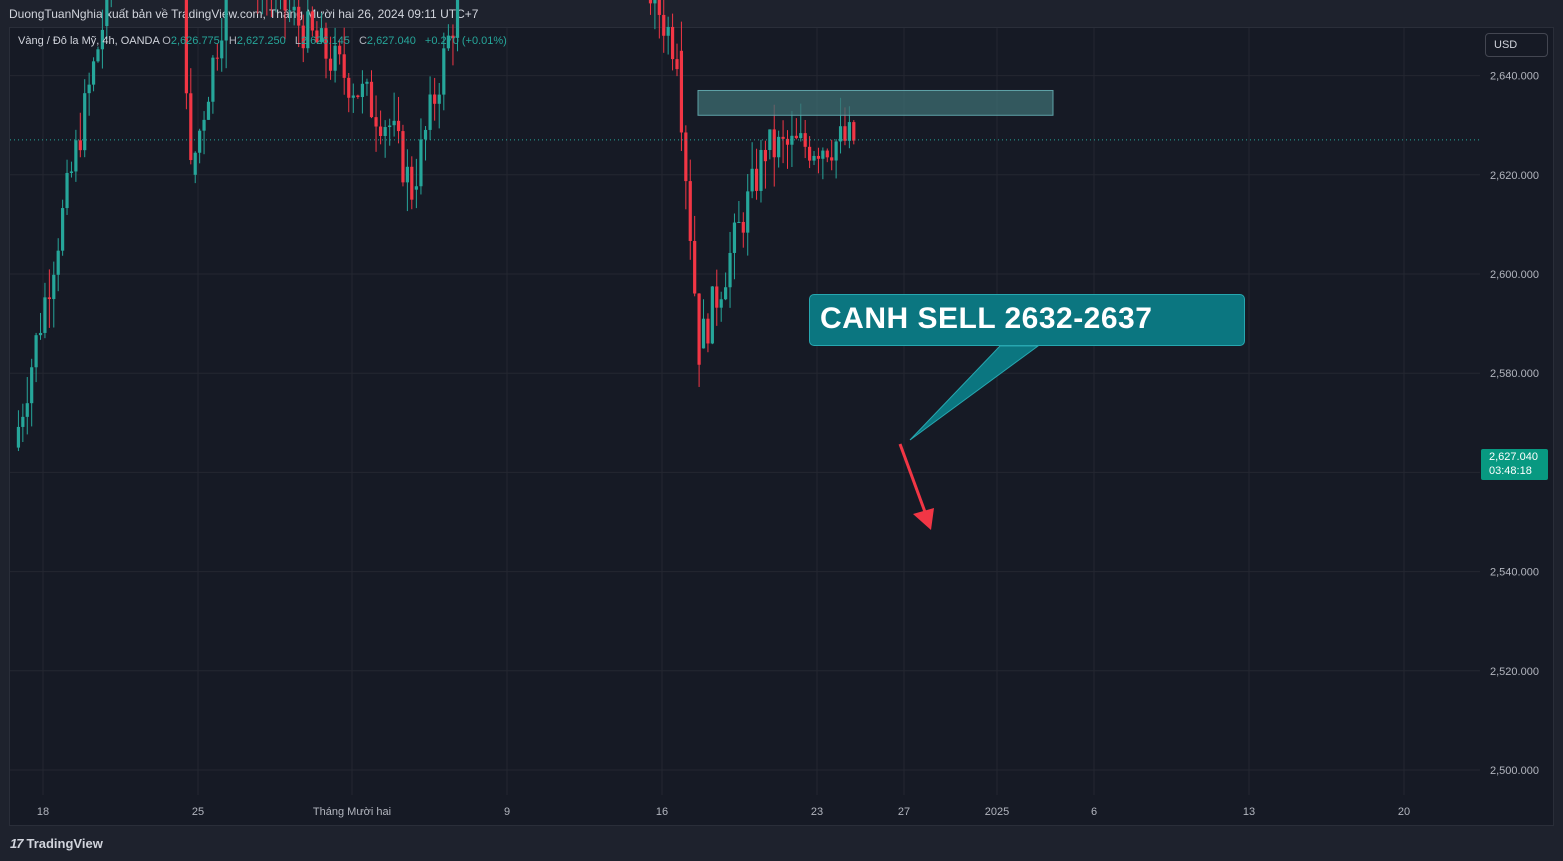 The width and height of the screenshot is (1563, 861). What do you see at coordinates (1513, 457) in the screenshot?
I see `last-price-value: 2,627.040` at bounding box center [1513, 457].